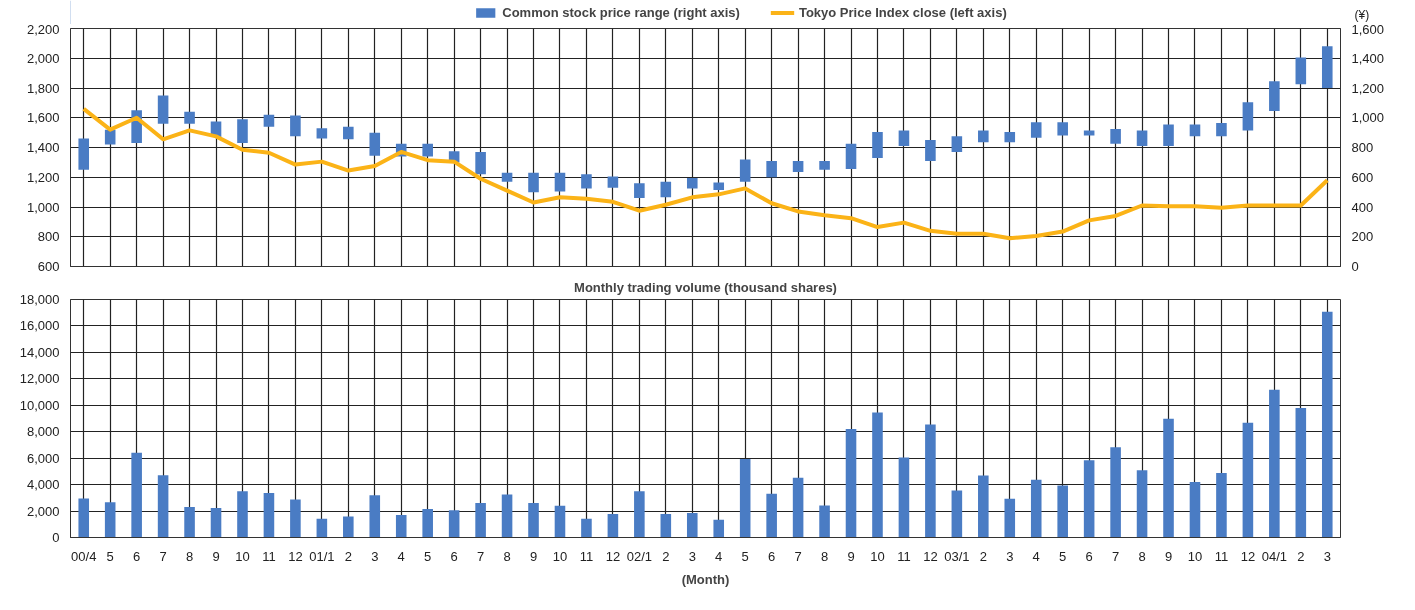  I want to click on y-tick-label: 14,000, so click(39, 352).